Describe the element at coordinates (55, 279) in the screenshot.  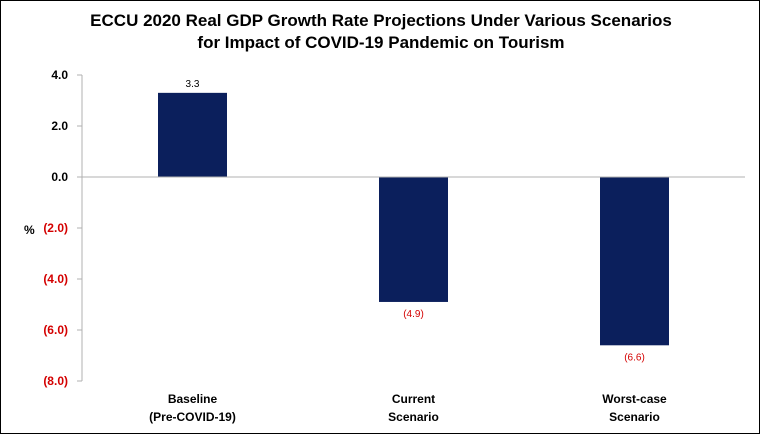
I see `y-tick-label: (4.0)` at that location.